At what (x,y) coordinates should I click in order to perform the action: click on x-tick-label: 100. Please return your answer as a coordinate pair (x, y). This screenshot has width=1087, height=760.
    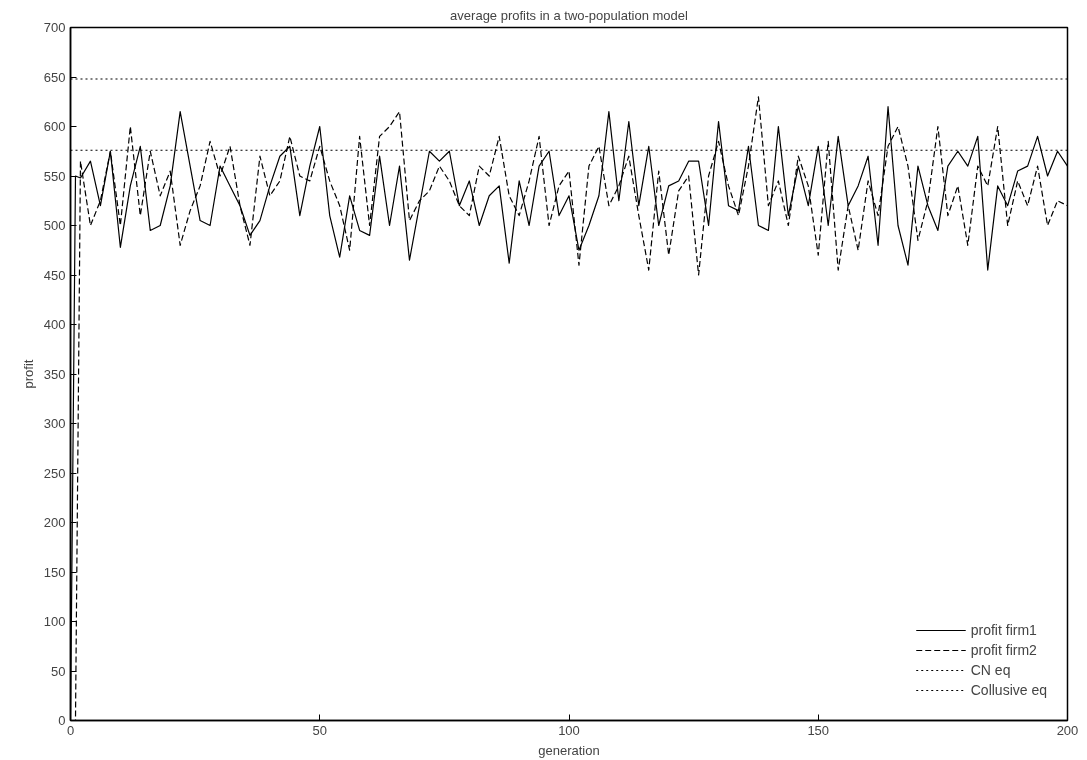
    Looking at the image, I should click on (569, 730).